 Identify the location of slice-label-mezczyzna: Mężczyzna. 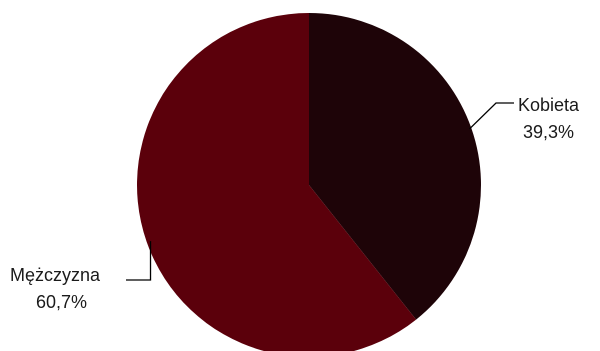
(55, 275).